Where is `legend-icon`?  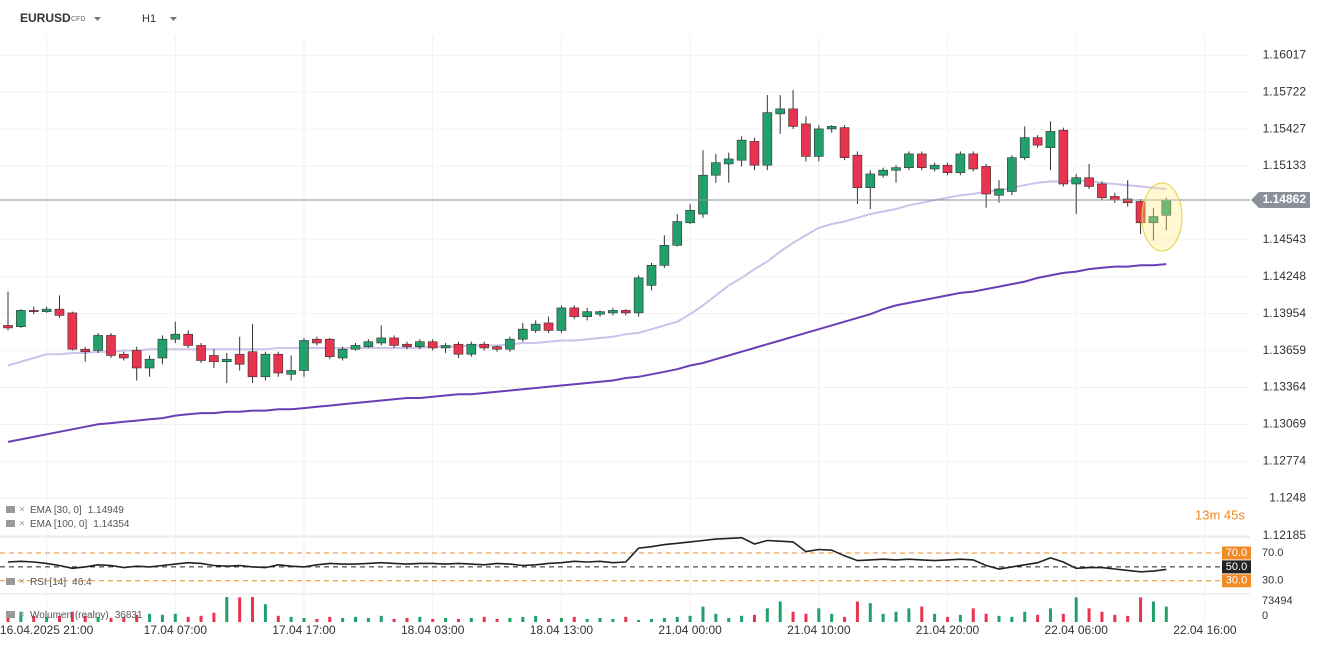 legend-icon is located at coordinates (10, 581).